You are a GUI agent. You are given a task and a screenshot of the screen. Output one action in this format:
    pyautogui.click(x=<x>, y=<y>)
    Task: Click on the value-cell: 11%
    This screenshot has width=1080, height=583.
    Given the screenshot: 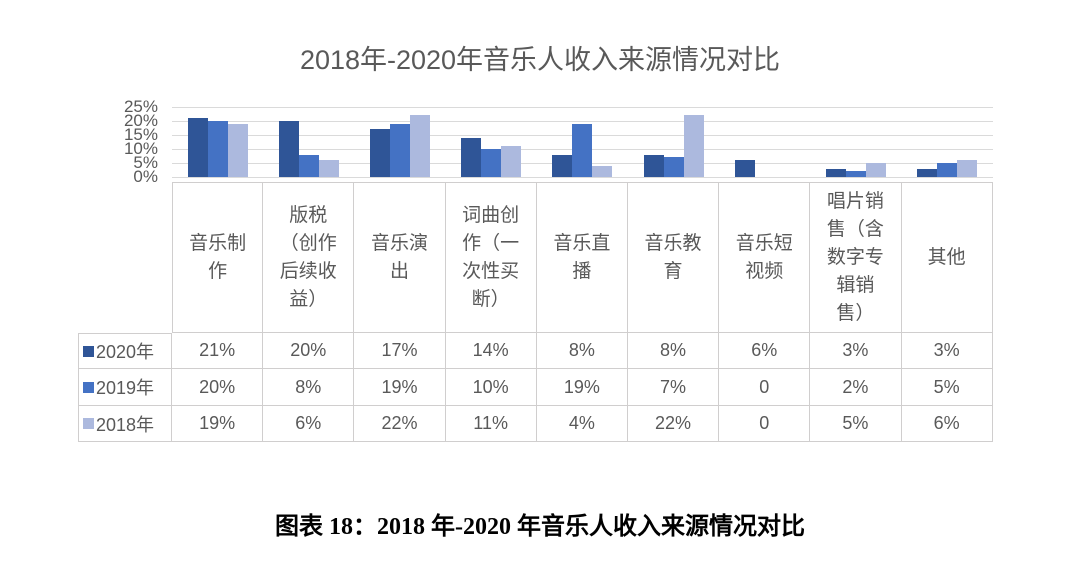 What is the action you would take?
    pyautogui.click(x=491, y=424)
    